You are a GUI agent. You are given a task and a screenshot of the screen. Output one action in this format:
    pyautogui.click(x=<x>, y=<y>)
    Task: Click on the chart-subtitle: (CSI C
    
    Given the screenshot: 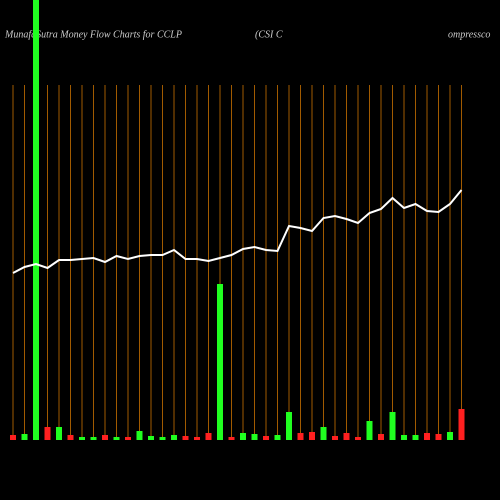 What is the action you would take?
    pyautogui.click(x=269, y=34)
    